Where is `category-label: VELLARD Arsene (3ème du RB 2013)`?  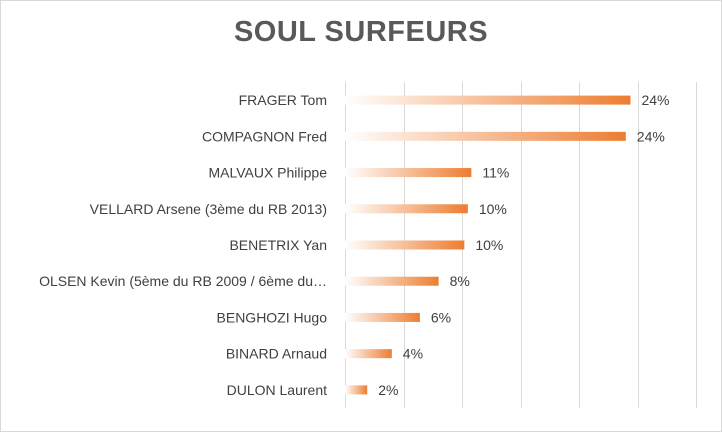
category-label: VELLARD Arsene (3ème du RB 2013) is located at coordinates (208, 209).